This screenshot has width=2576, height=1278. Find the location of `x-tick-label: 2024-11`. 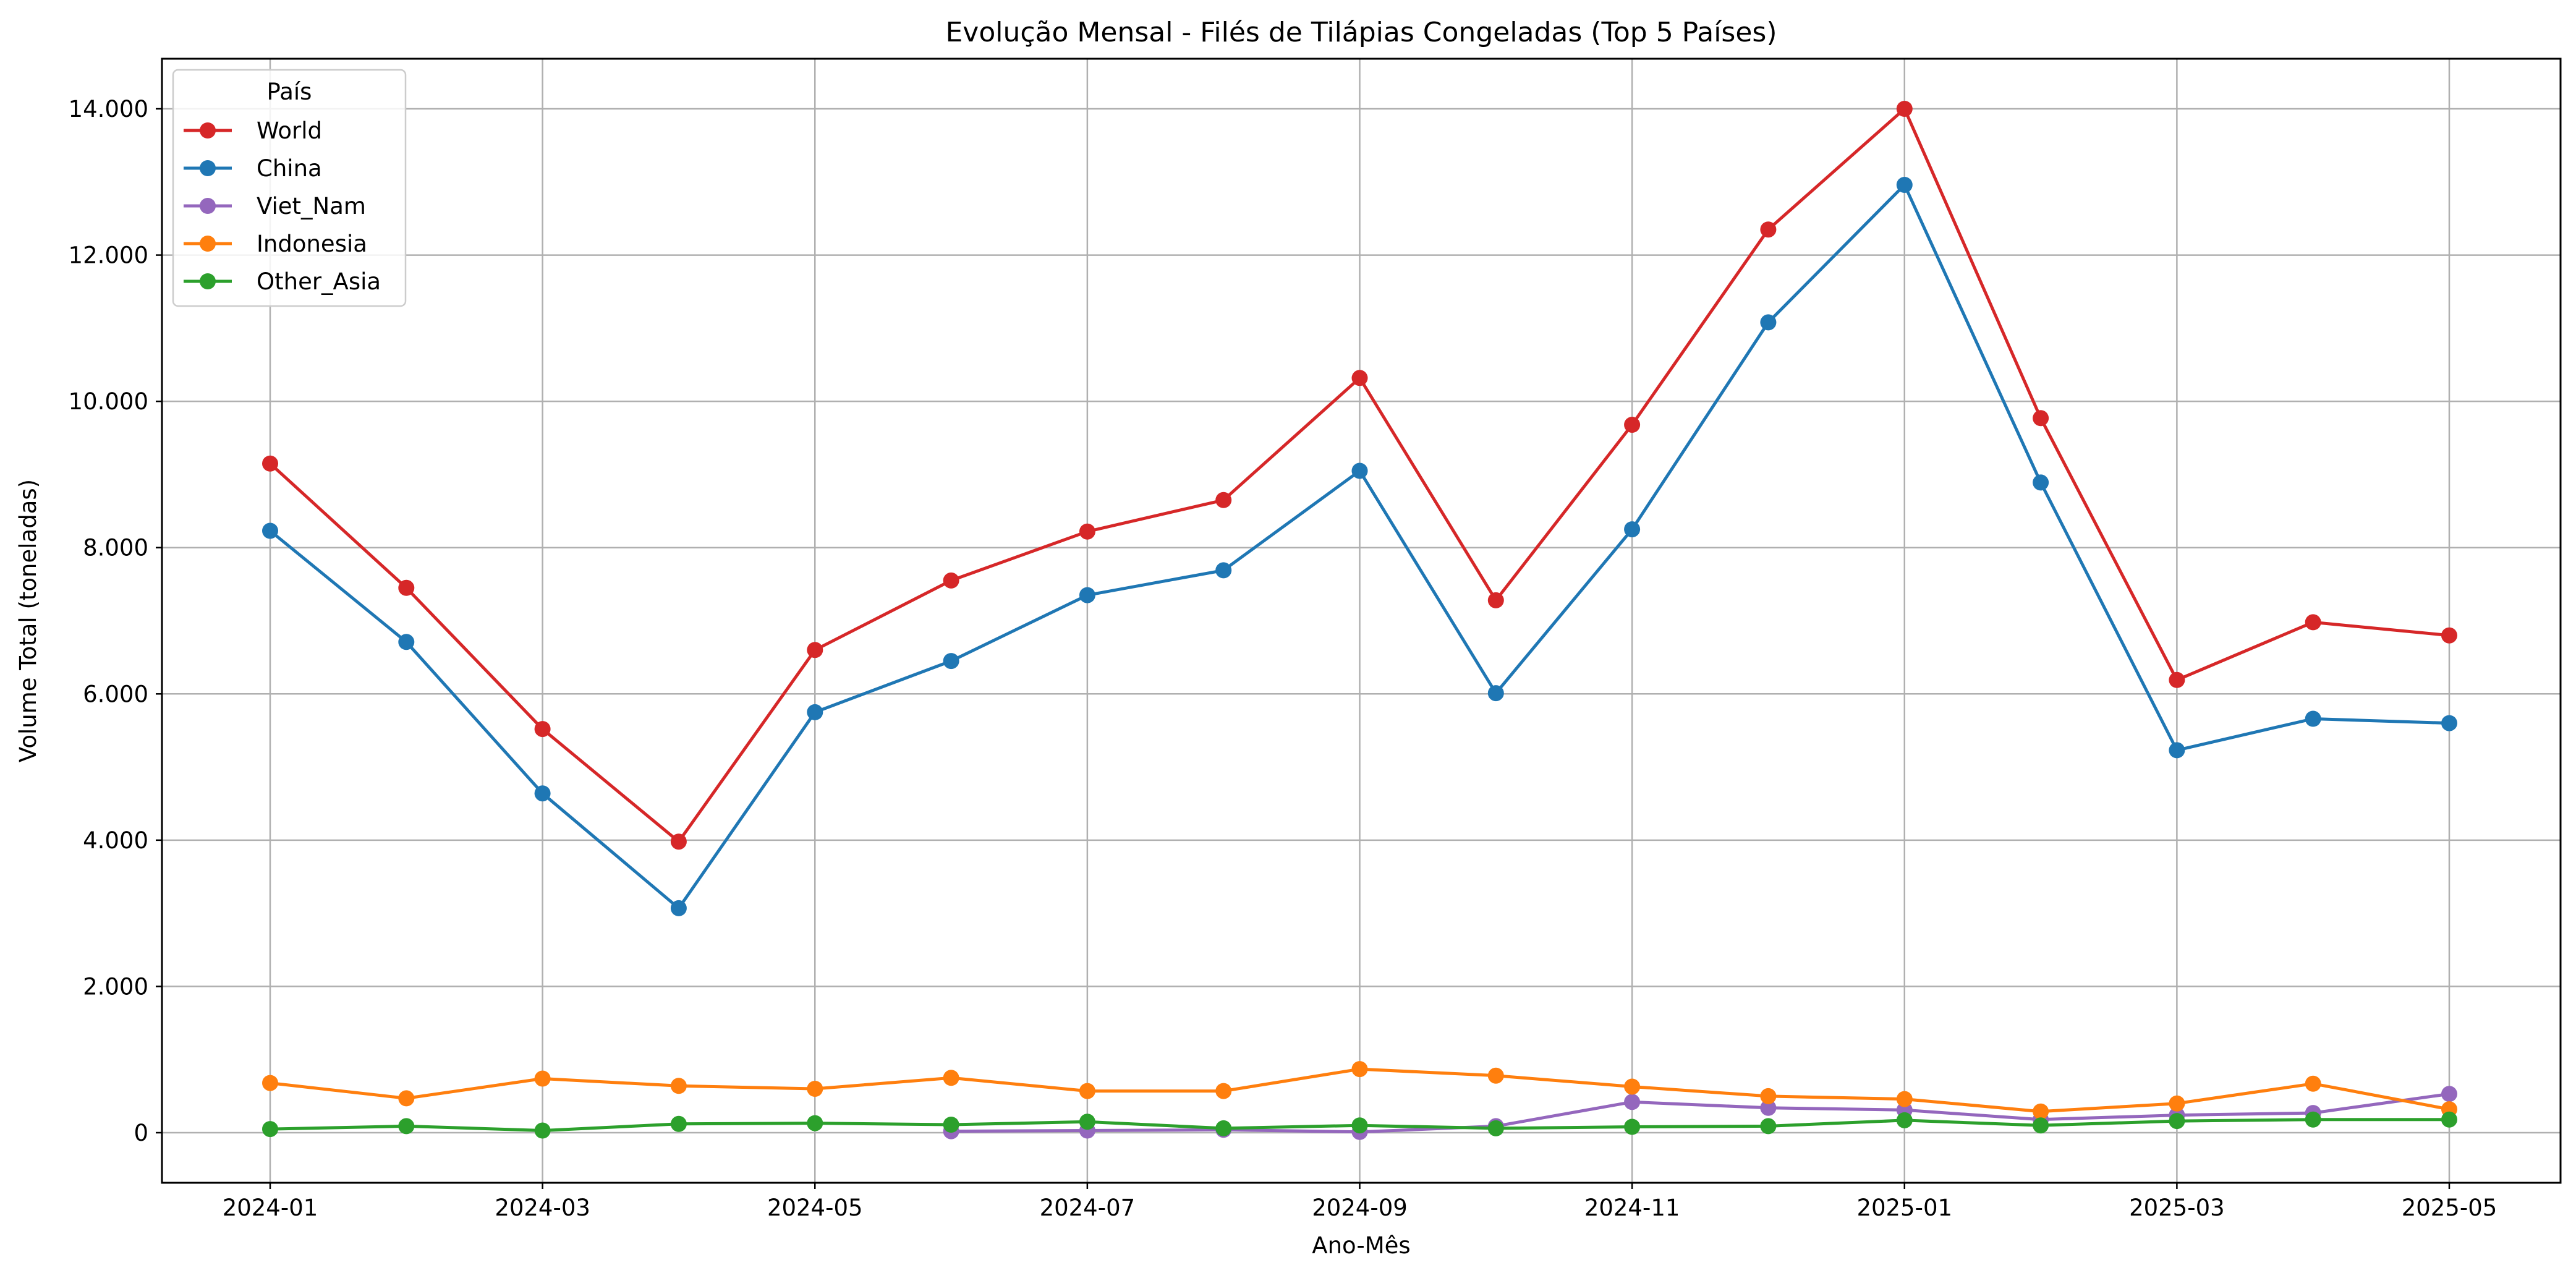

x-tick-label: 2024-11 is located at coordinates (1632, 1208).